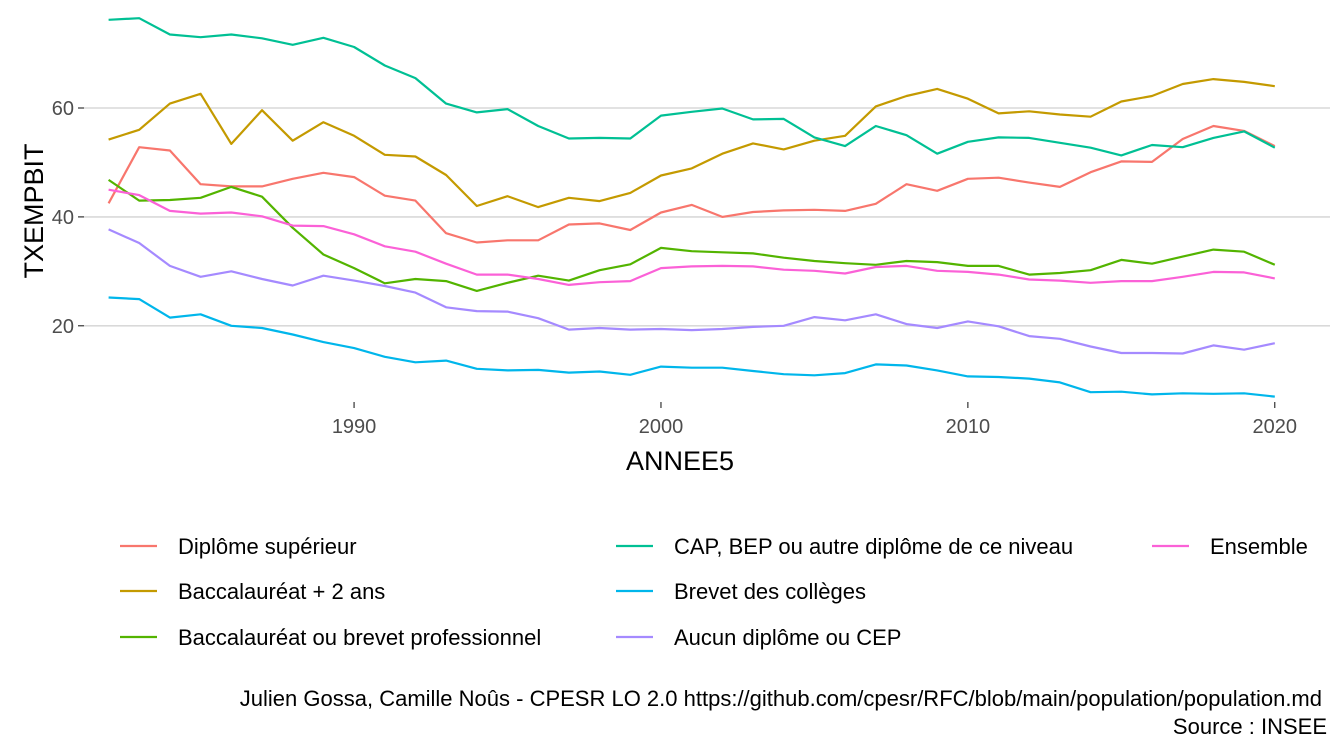 The height and width of the screenshot is (756, 1344). I want to click on x-tick-label: 2000, so click(661, 427).